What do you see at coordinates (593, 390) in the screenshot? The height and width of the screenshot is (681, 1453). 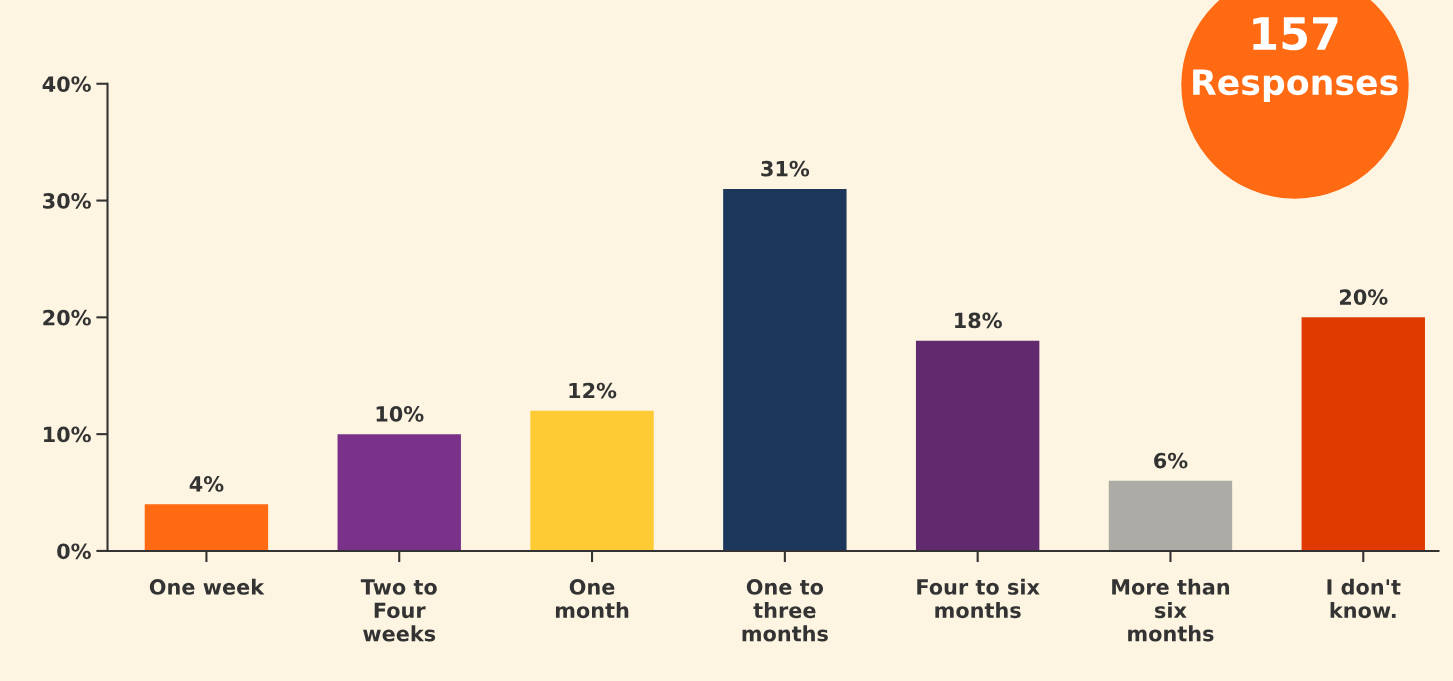 I see `data-label: 12%` at bounding box center [593, 390].